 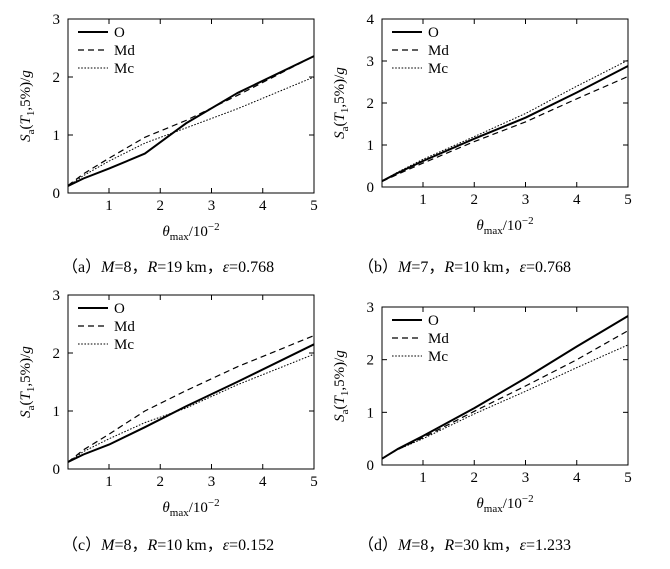 I want to click on caption-r: R, so click(x=448, y=545).